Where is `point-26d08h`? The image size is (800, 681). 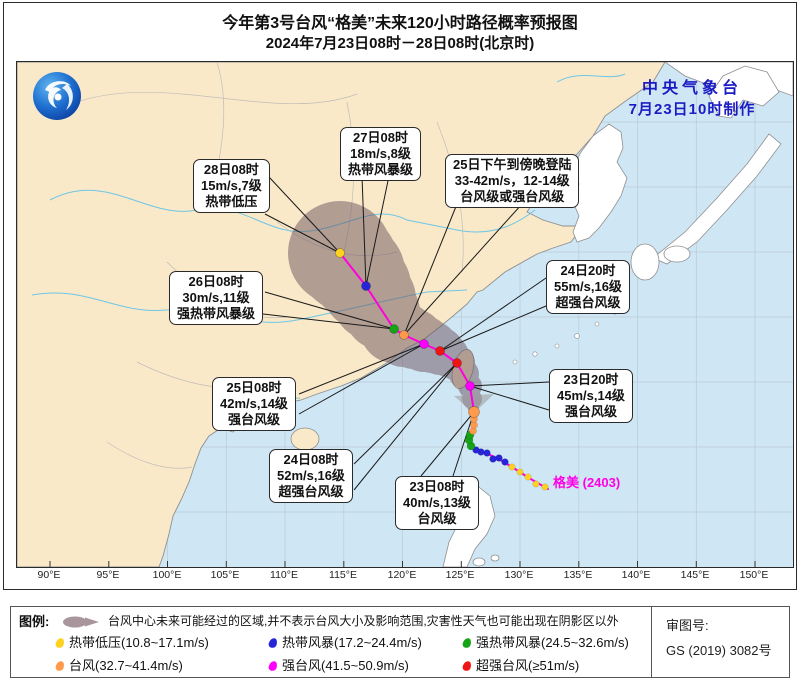
point-26d08h is located at coordinates (394, 329).